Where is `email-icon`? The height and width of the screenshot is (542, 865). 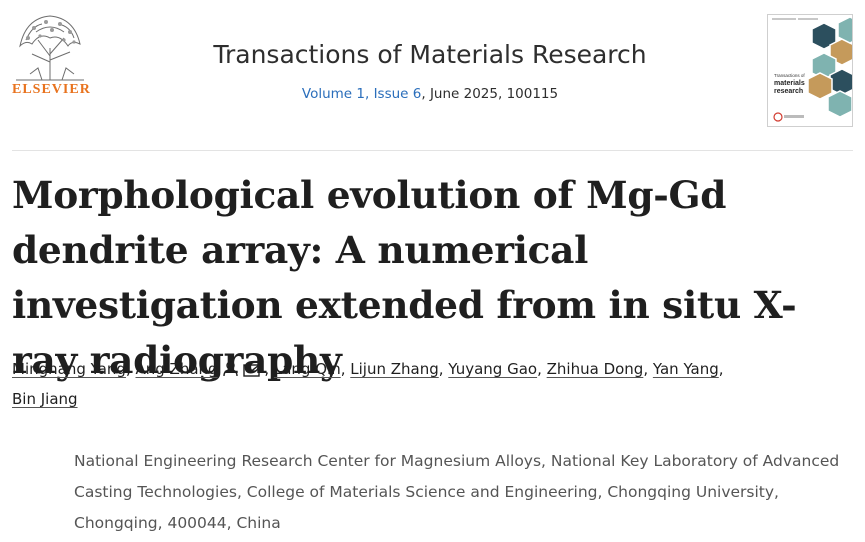
email-icon is located at coordinates (251, 370).